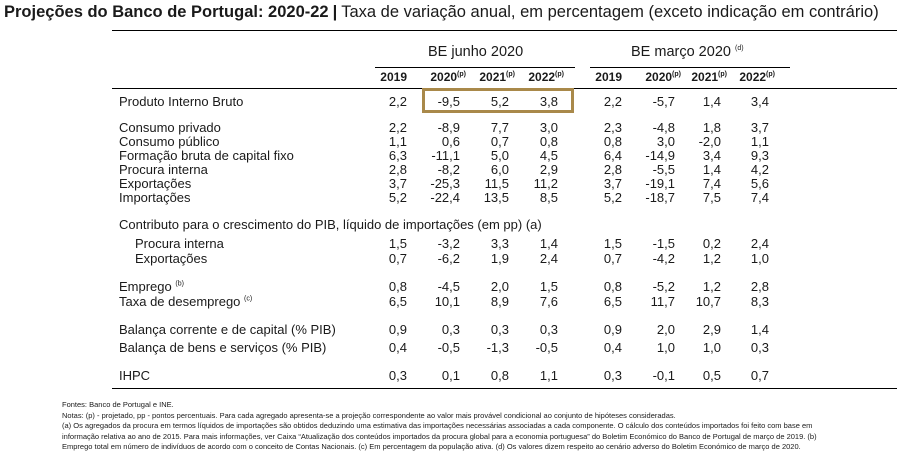 The height and width of the screenshot is (461, 900). Describe the element at coordinates (759, 101) in the screenshot. I see `table-cell: 3,4` at that location.